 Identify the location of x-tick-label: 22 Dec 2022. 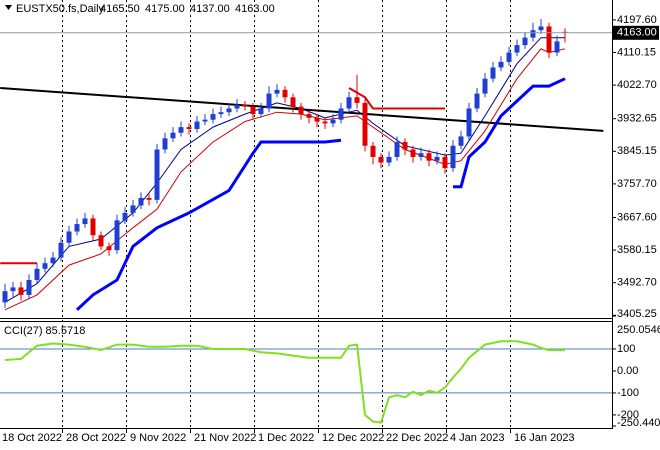
(417, 438).